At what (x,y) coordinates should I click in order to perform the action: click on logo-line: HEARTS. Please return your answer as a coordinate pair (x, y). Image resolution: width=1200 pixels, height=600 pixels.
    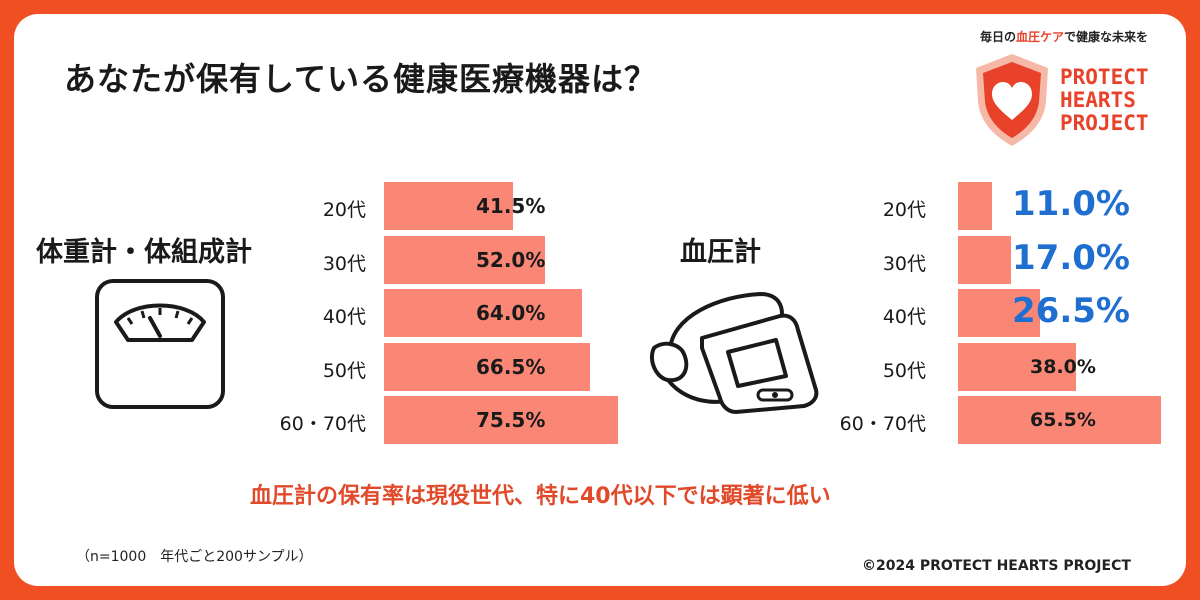
    Looking at the image, I should click on (1098, 100).